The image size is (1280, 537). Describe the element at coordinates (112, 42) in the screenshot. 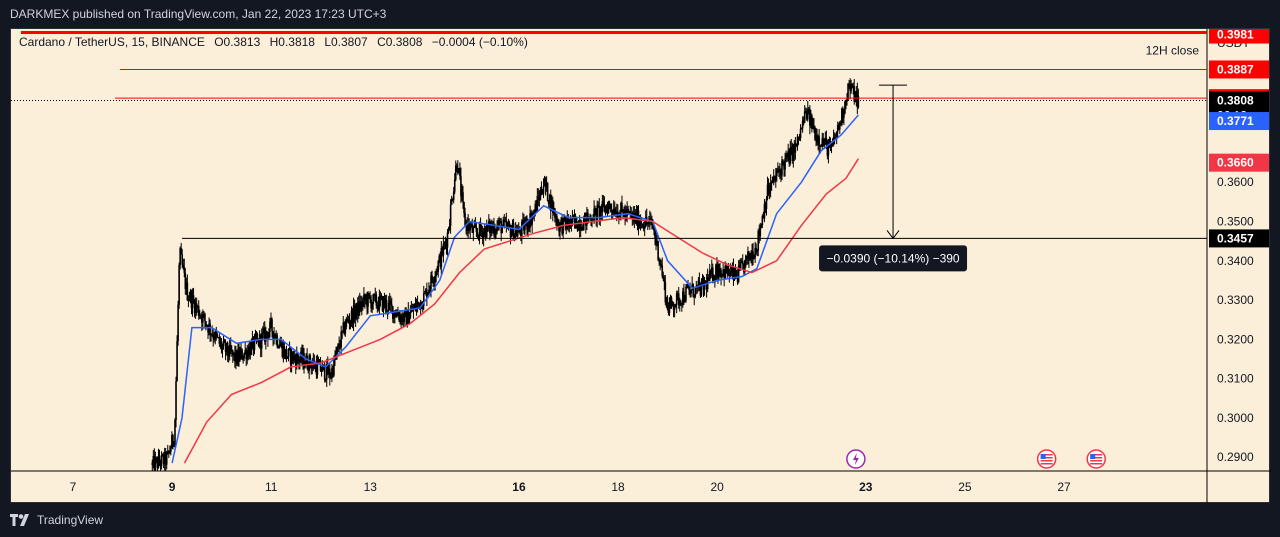

I see `symbol-name: Cardano / TetherUS, 15, BINANCE` at that location.